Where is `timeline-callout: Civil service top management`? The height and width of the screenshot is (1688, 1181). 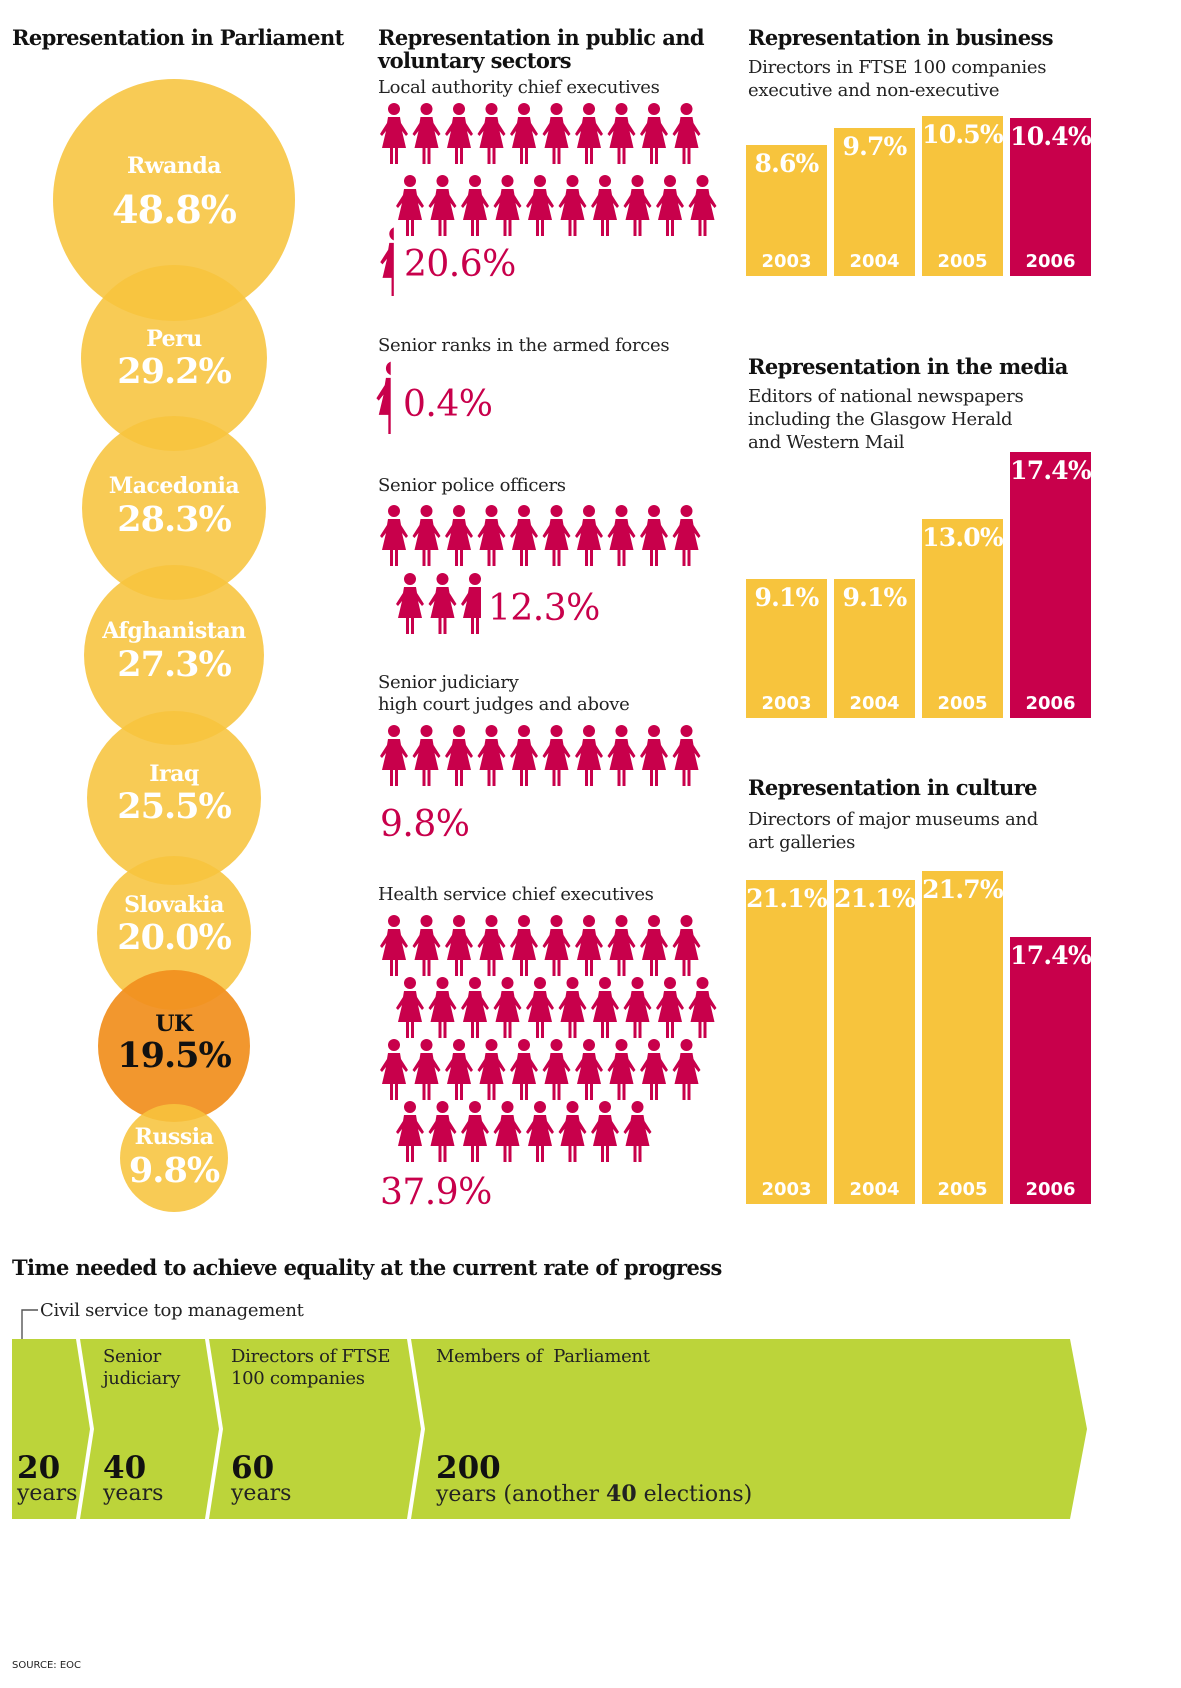
timeline-callout: Civil service top management is located at coordinates (172, 1310).